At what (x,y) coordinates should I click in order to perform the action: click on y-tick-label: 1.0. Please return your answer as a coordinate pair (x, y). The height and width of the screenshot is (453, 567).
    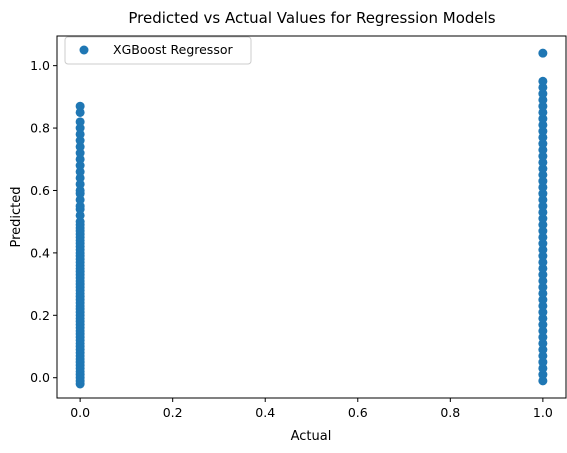
    Looking at the image, I should click on (40, 65).